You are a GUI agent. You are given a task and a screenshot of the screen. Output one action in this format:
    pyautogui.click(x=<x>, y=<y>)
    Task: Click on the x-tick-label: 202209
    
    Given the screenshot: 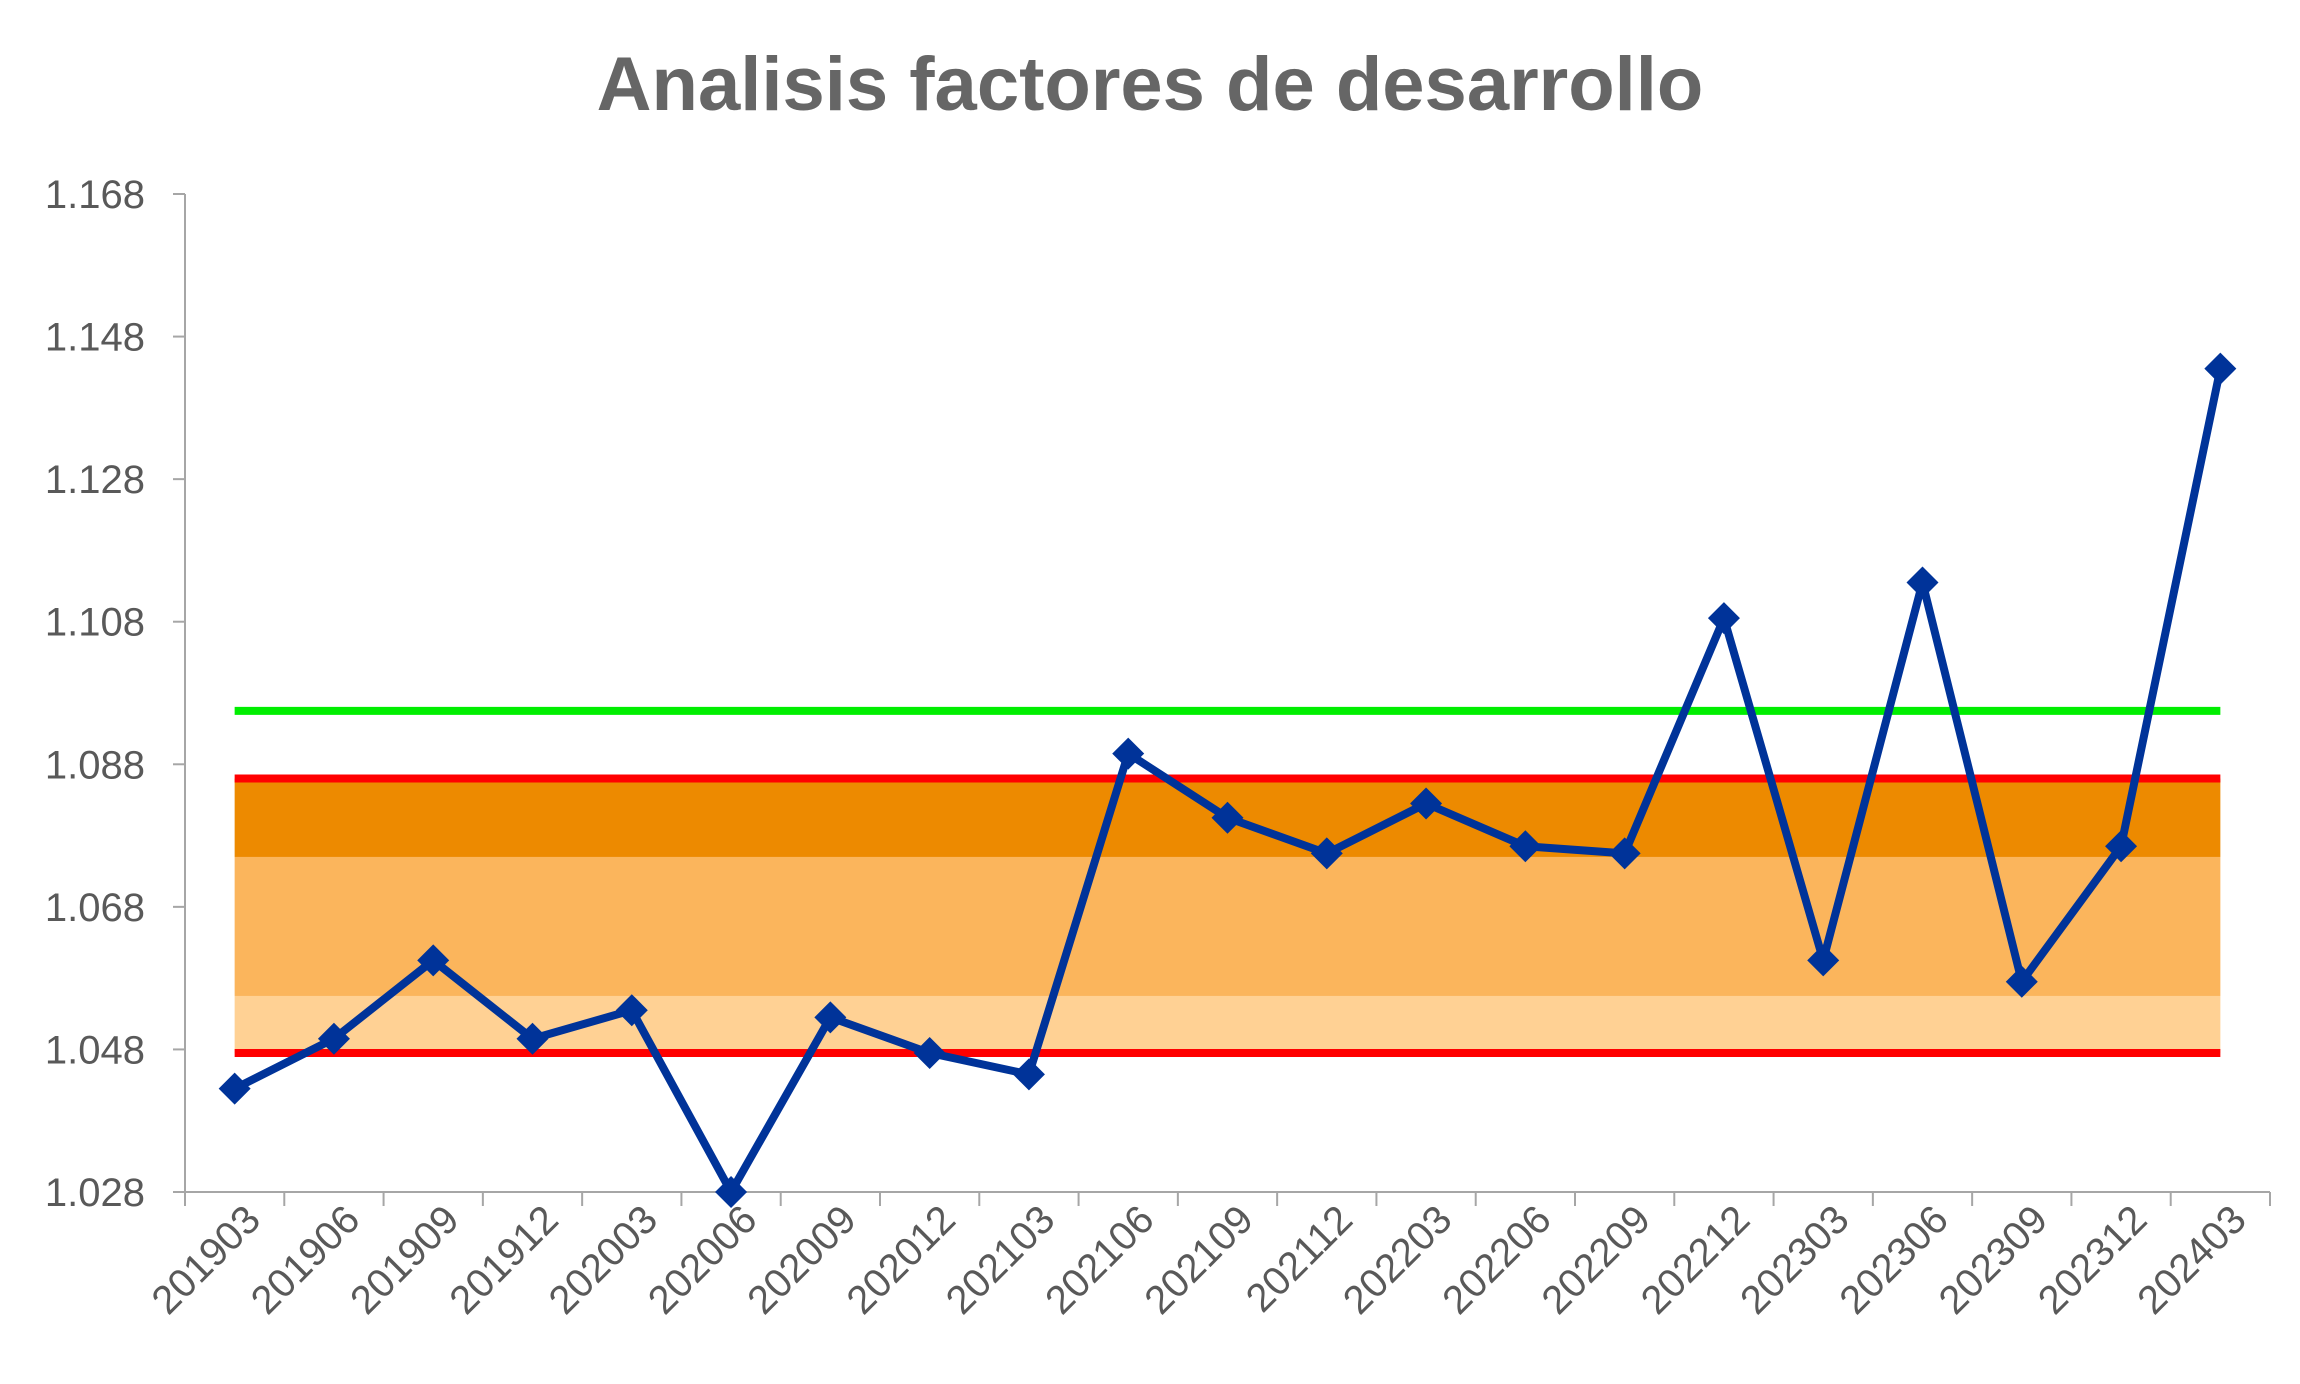 What is the action you would take?
    pyautogui.click(x=1597, y=1260)
    